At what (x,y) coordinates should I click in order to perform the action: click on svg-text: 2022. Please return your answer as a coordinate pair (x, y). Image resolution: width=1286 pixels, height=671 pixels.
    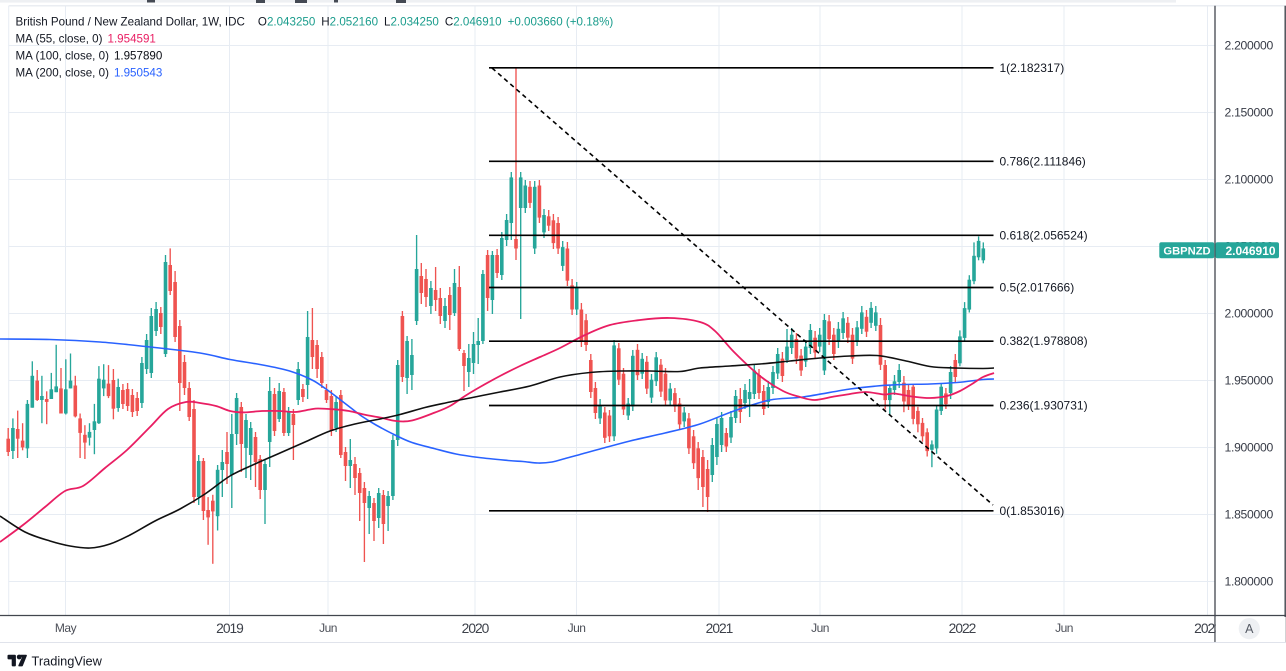
    Looking at the image, I should click on (962, 628).